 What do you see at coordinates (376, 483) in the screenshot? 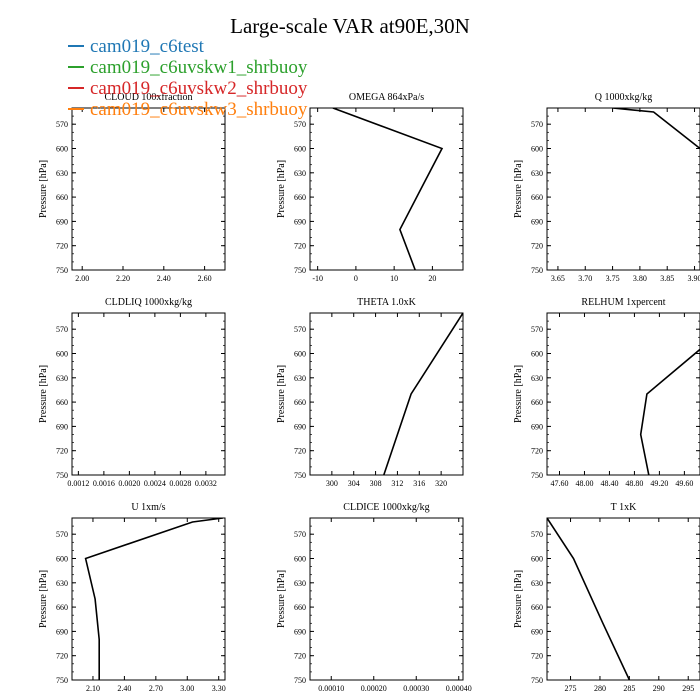
I see `x-tick-label: 308` at bounding box center [376, 483].